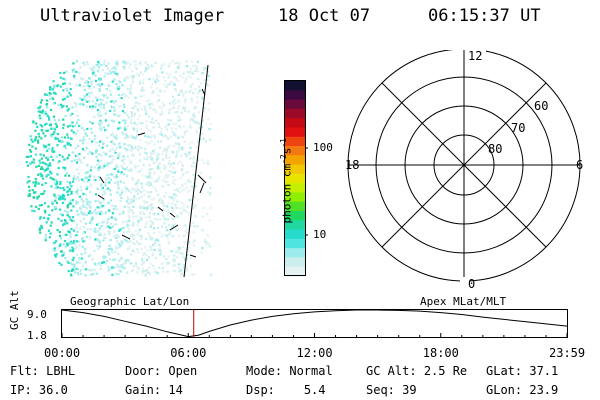 The width and height of the screenshot is (600, 400). I want to click on ip-readout: IP: 36.0, so click(39, 390).